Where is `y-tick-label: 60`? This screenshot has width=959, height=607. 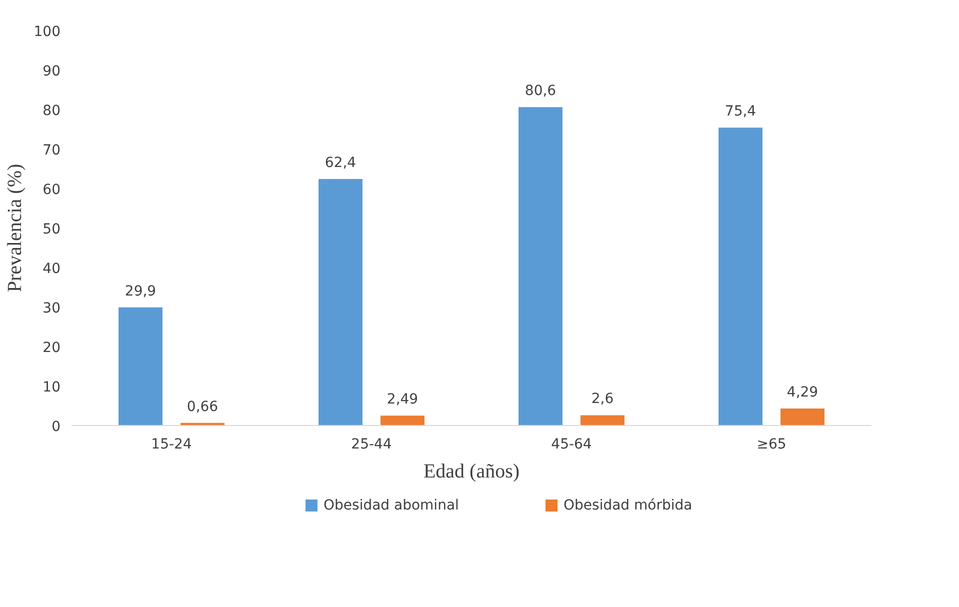 y-tick-label: 60 is located at coordinates (51, 190).